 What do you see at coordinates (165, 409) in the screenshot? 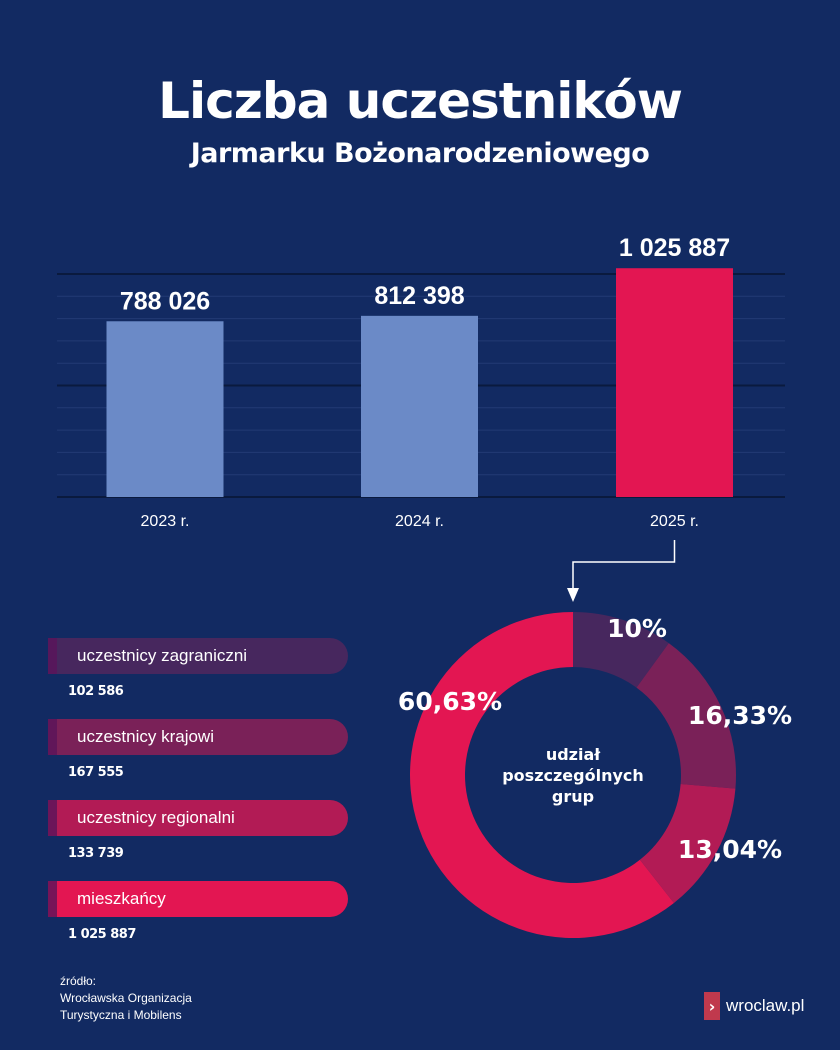
I see `bar-2023` at bounding box center [165, 409].